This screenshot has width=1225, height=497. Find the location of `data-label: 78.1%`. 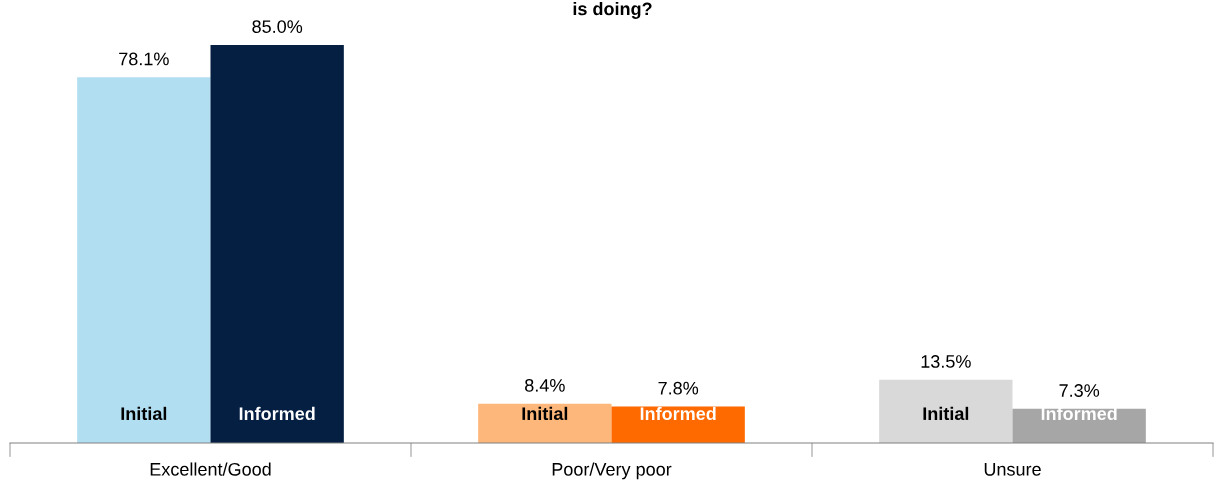

data-label: 78.1% is located at coordinates (144, 59).